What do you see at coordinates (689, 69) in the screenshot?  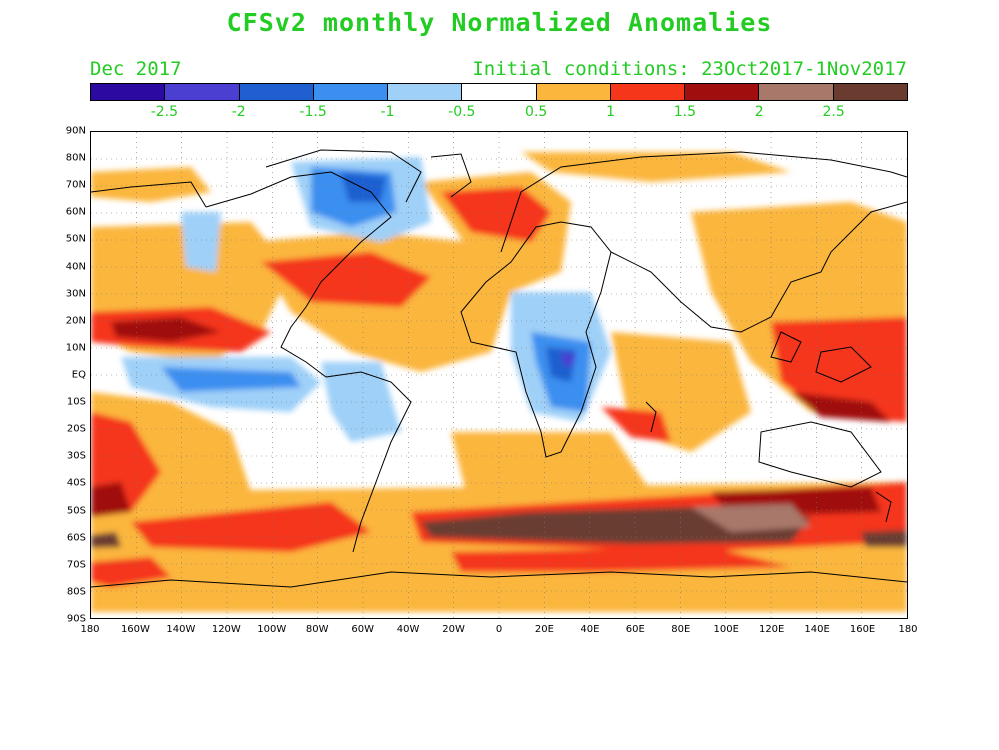 I see `initial-conditions-label: Initial conditions: 23Oct2017-1Nov2017` at bounding box center [689, 69].